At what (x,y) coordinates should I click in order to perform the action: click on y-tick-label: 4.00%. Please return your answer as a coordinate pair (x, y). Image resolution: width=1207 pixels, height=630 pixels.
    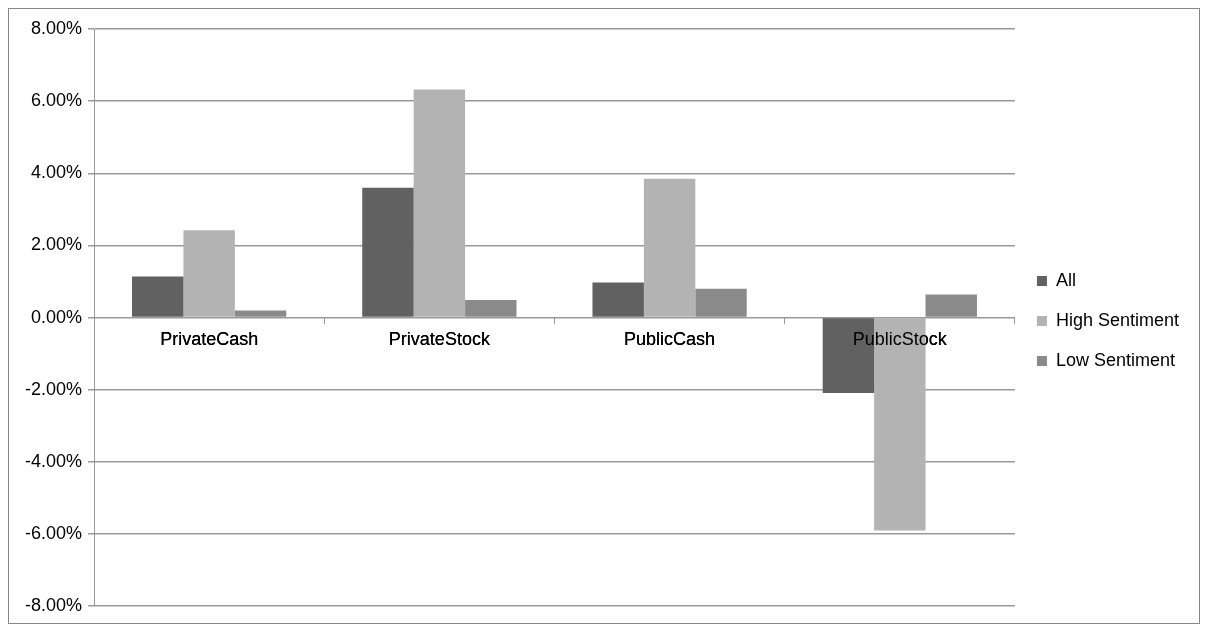
    Looking at the image, I should click on (56, 172).